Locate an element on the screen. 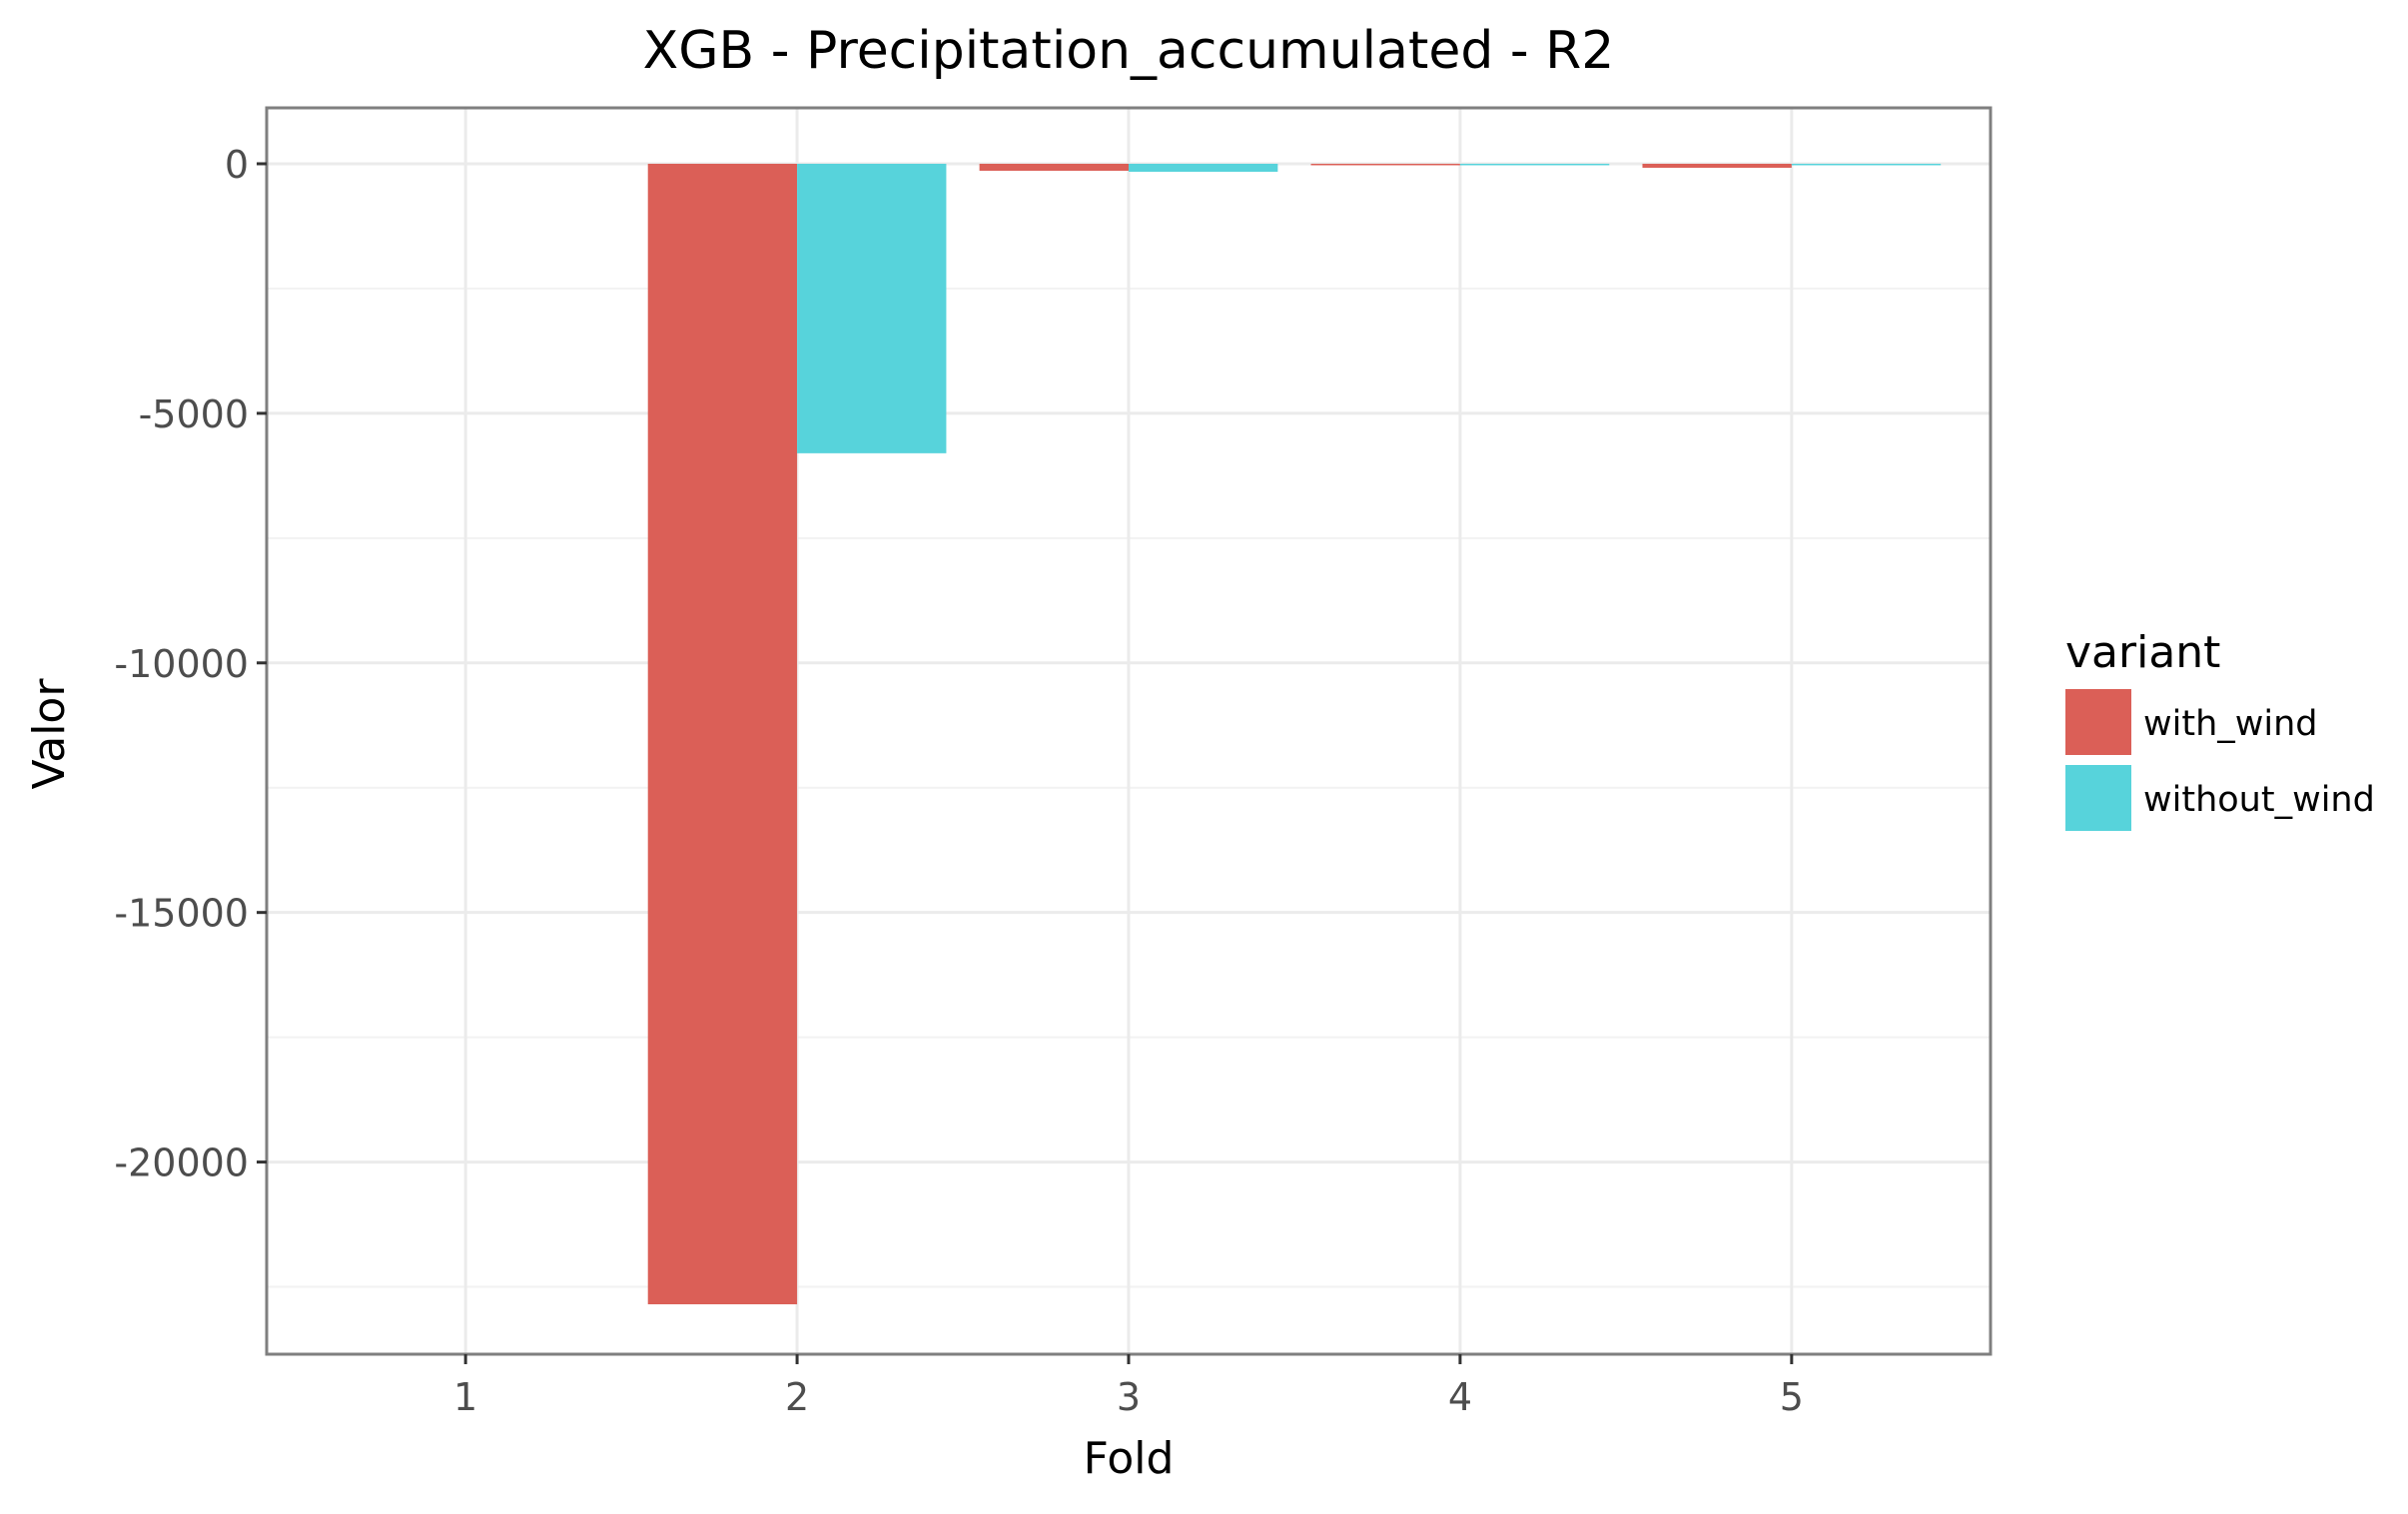  x-tick-label: 2 is located at coordinates (797, 1397).